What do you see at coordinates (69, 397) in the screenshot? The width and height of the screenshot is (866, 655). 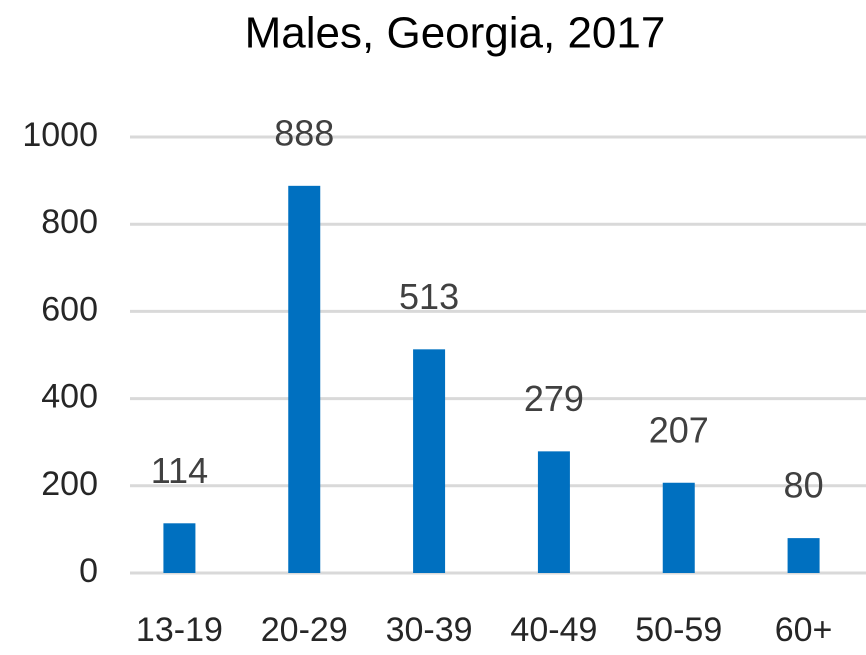 I see `y-tick-label: 400` at bounding box center [69, 397].